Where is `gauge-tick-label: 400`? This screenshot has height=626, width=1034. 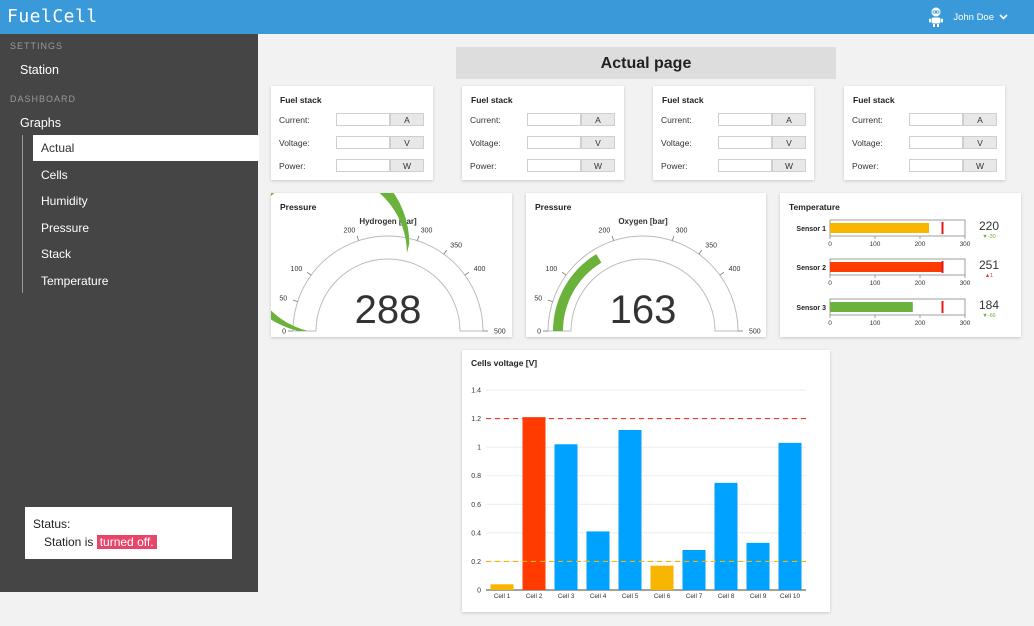
gauge-tick-label: 400 is located at coordinates (735, 269).